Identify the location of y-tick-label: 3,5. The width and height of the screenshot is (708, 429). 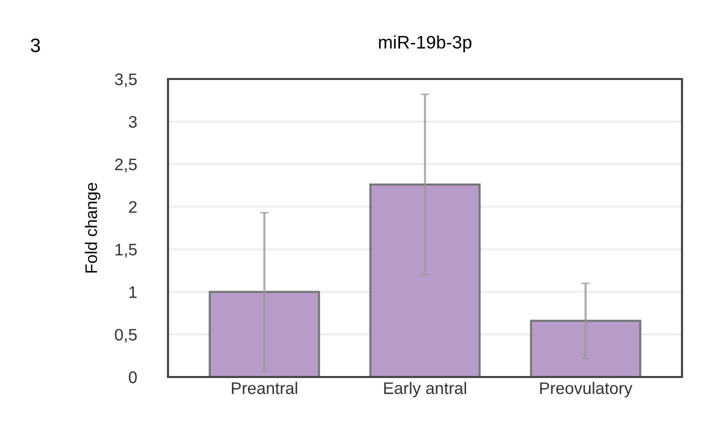
(125, 80).